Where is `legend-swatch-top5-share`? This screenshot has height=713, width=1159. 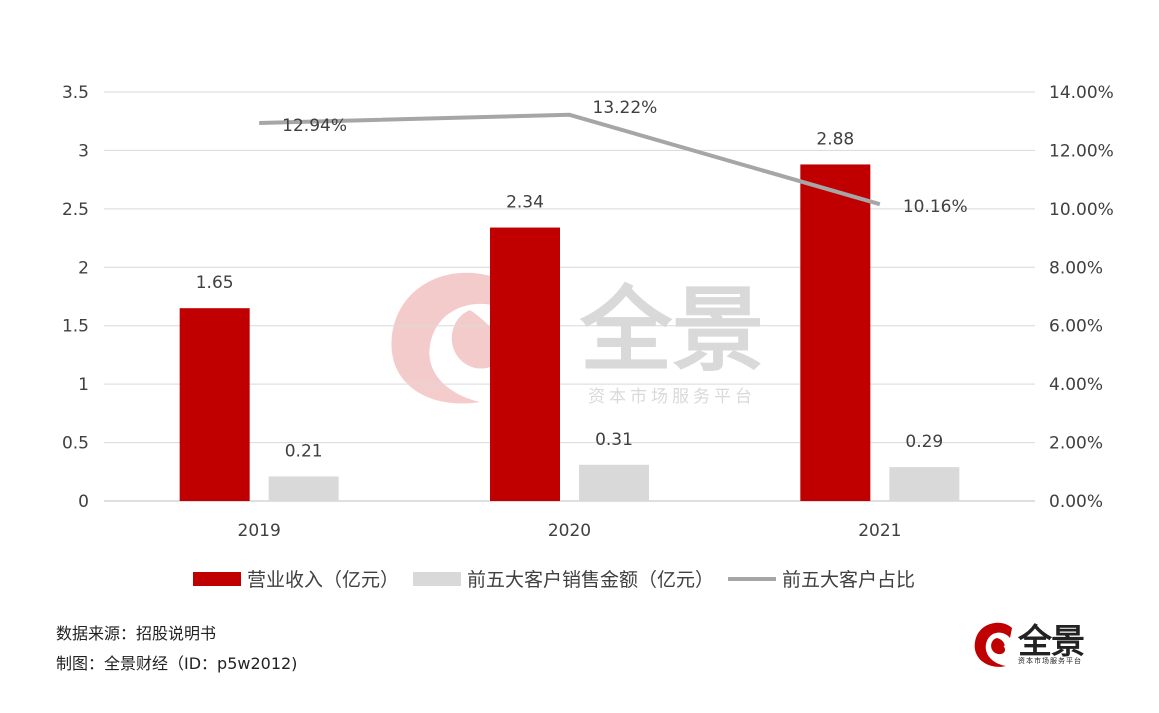 legend-swatch-top5-share is located at coordinates (752, 578).